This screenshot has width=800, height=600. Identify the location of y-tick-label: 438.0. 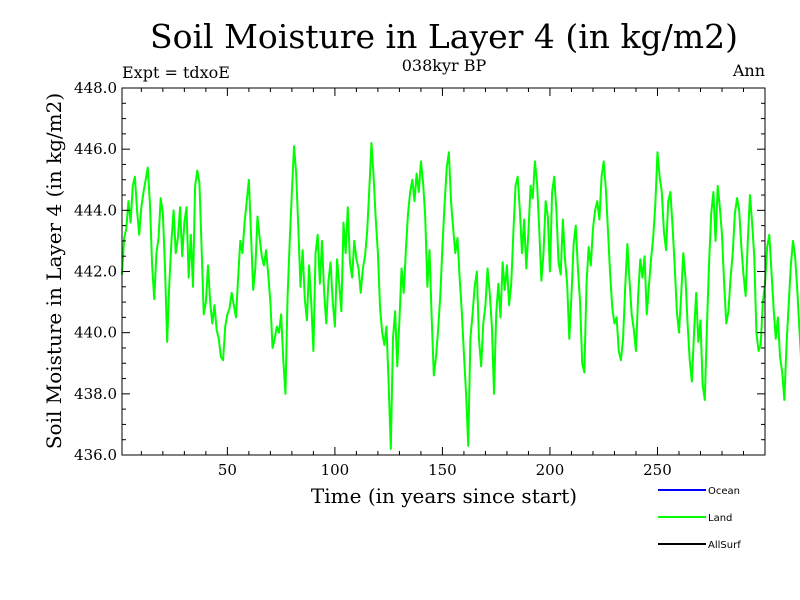
(95, 394).